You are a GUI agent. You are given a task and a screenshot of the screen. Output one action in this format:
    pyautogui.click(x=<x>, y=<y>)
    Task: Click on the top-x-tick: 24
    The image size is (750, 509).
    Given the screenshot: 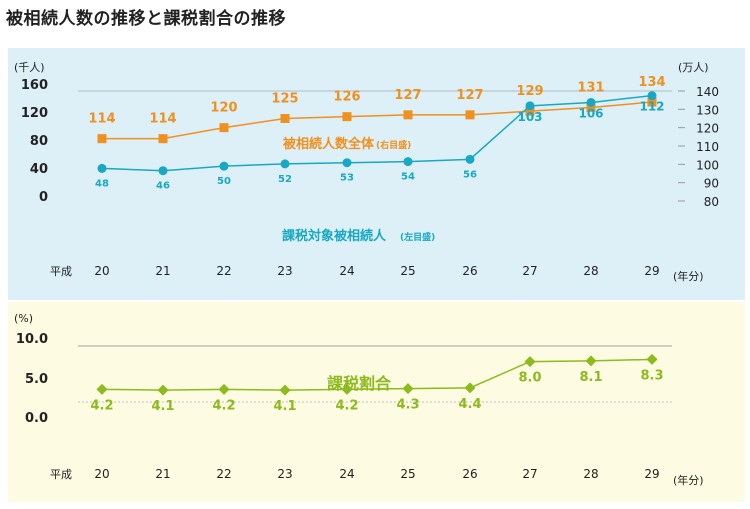 What is the action you would take?
    pyautogui.click(x=346, y=271)
    